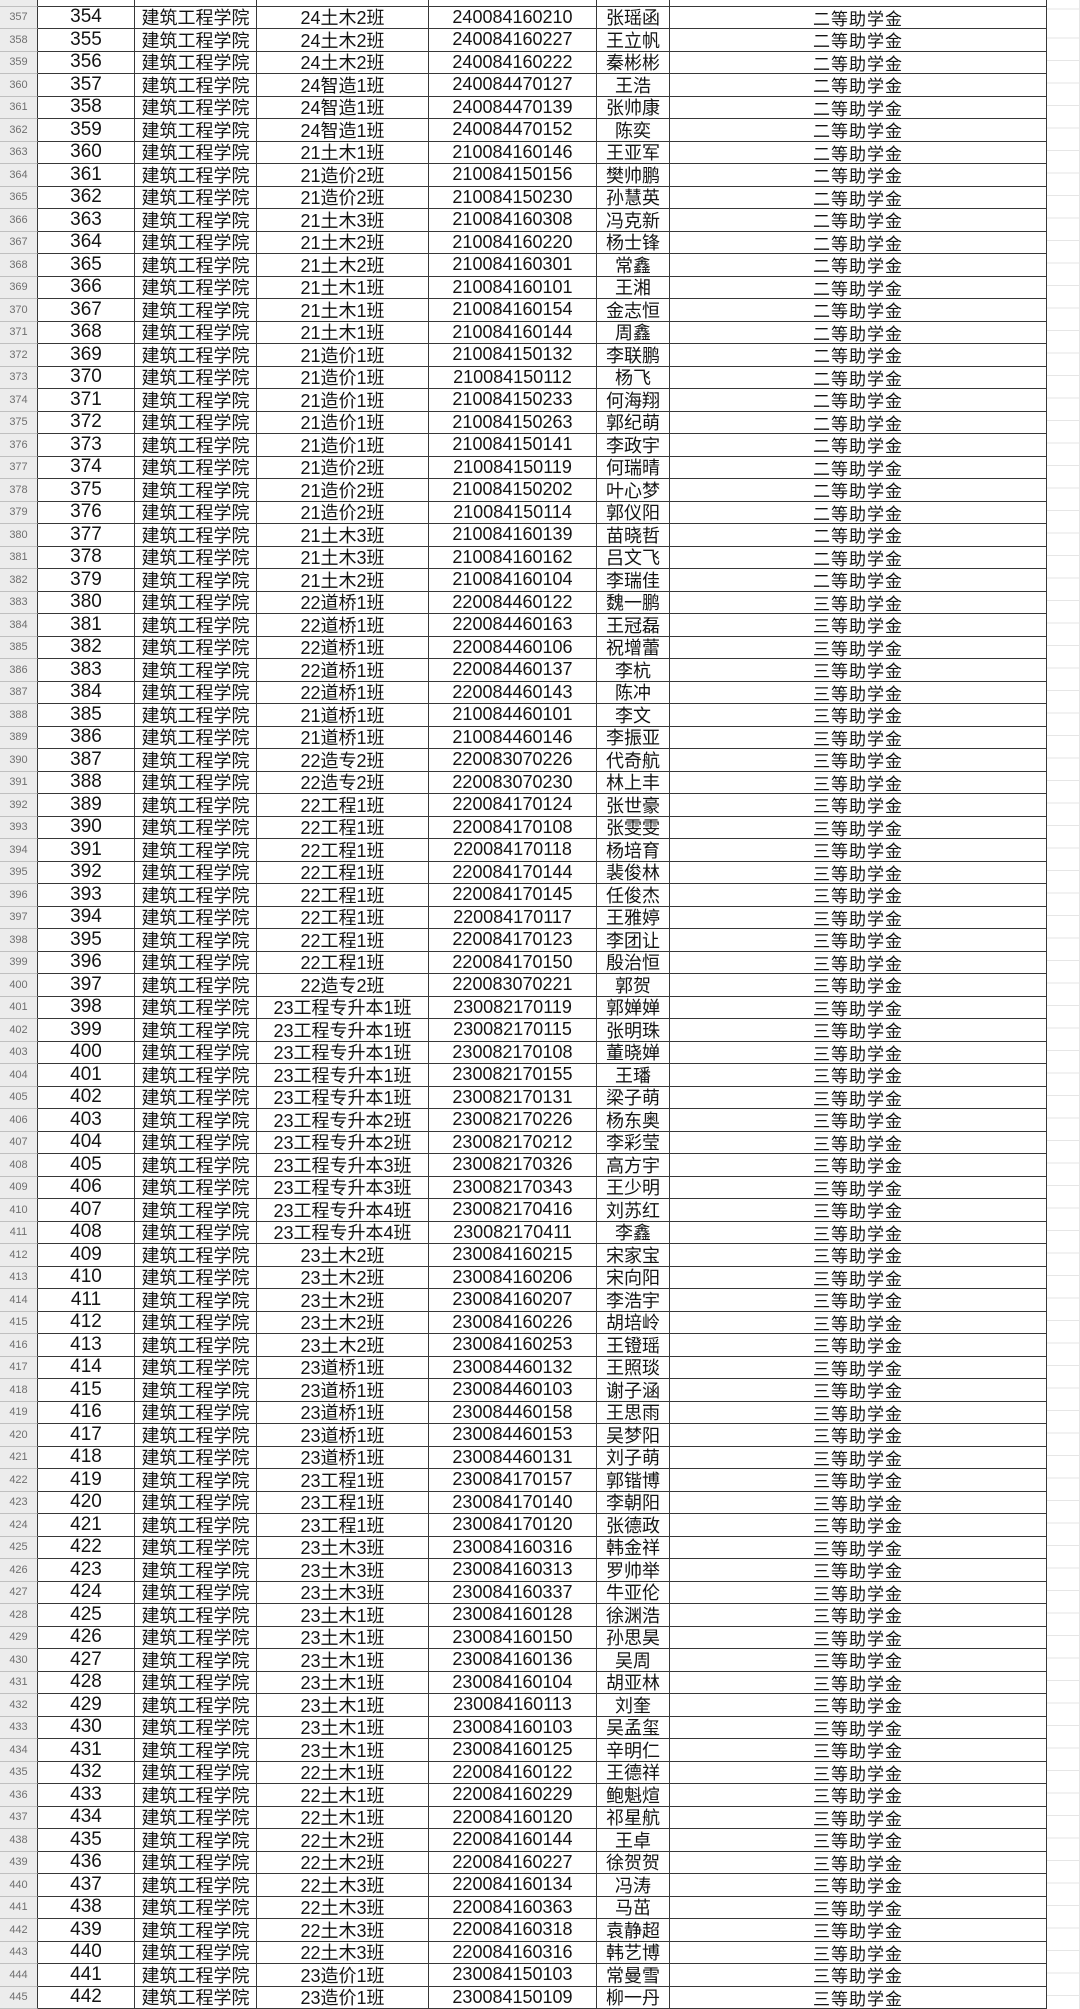 The width and height of the screenshot is (1080, 2009). I want to click on student-id-cell: 240084160210, so click(513, 17).